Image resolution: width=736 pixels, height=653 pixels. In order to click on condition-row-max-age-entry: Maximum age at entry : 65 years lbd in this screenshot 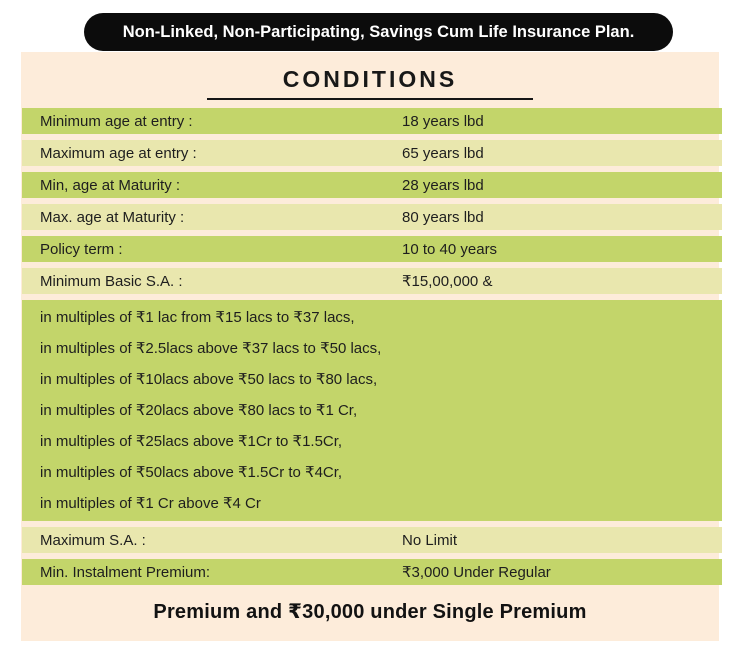, I will do `click(372, 153)`.